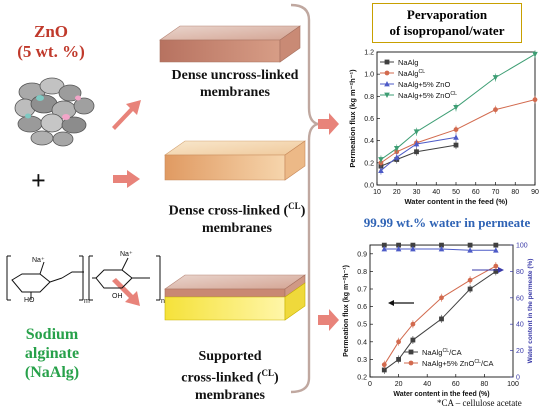 This screenshot has height=413, width=550. Describe the element at coordinates (346, 311) in the screenshot. I see `y-axis-label: Permeation flux (kg m⁻²h⁻¹)` at that location.